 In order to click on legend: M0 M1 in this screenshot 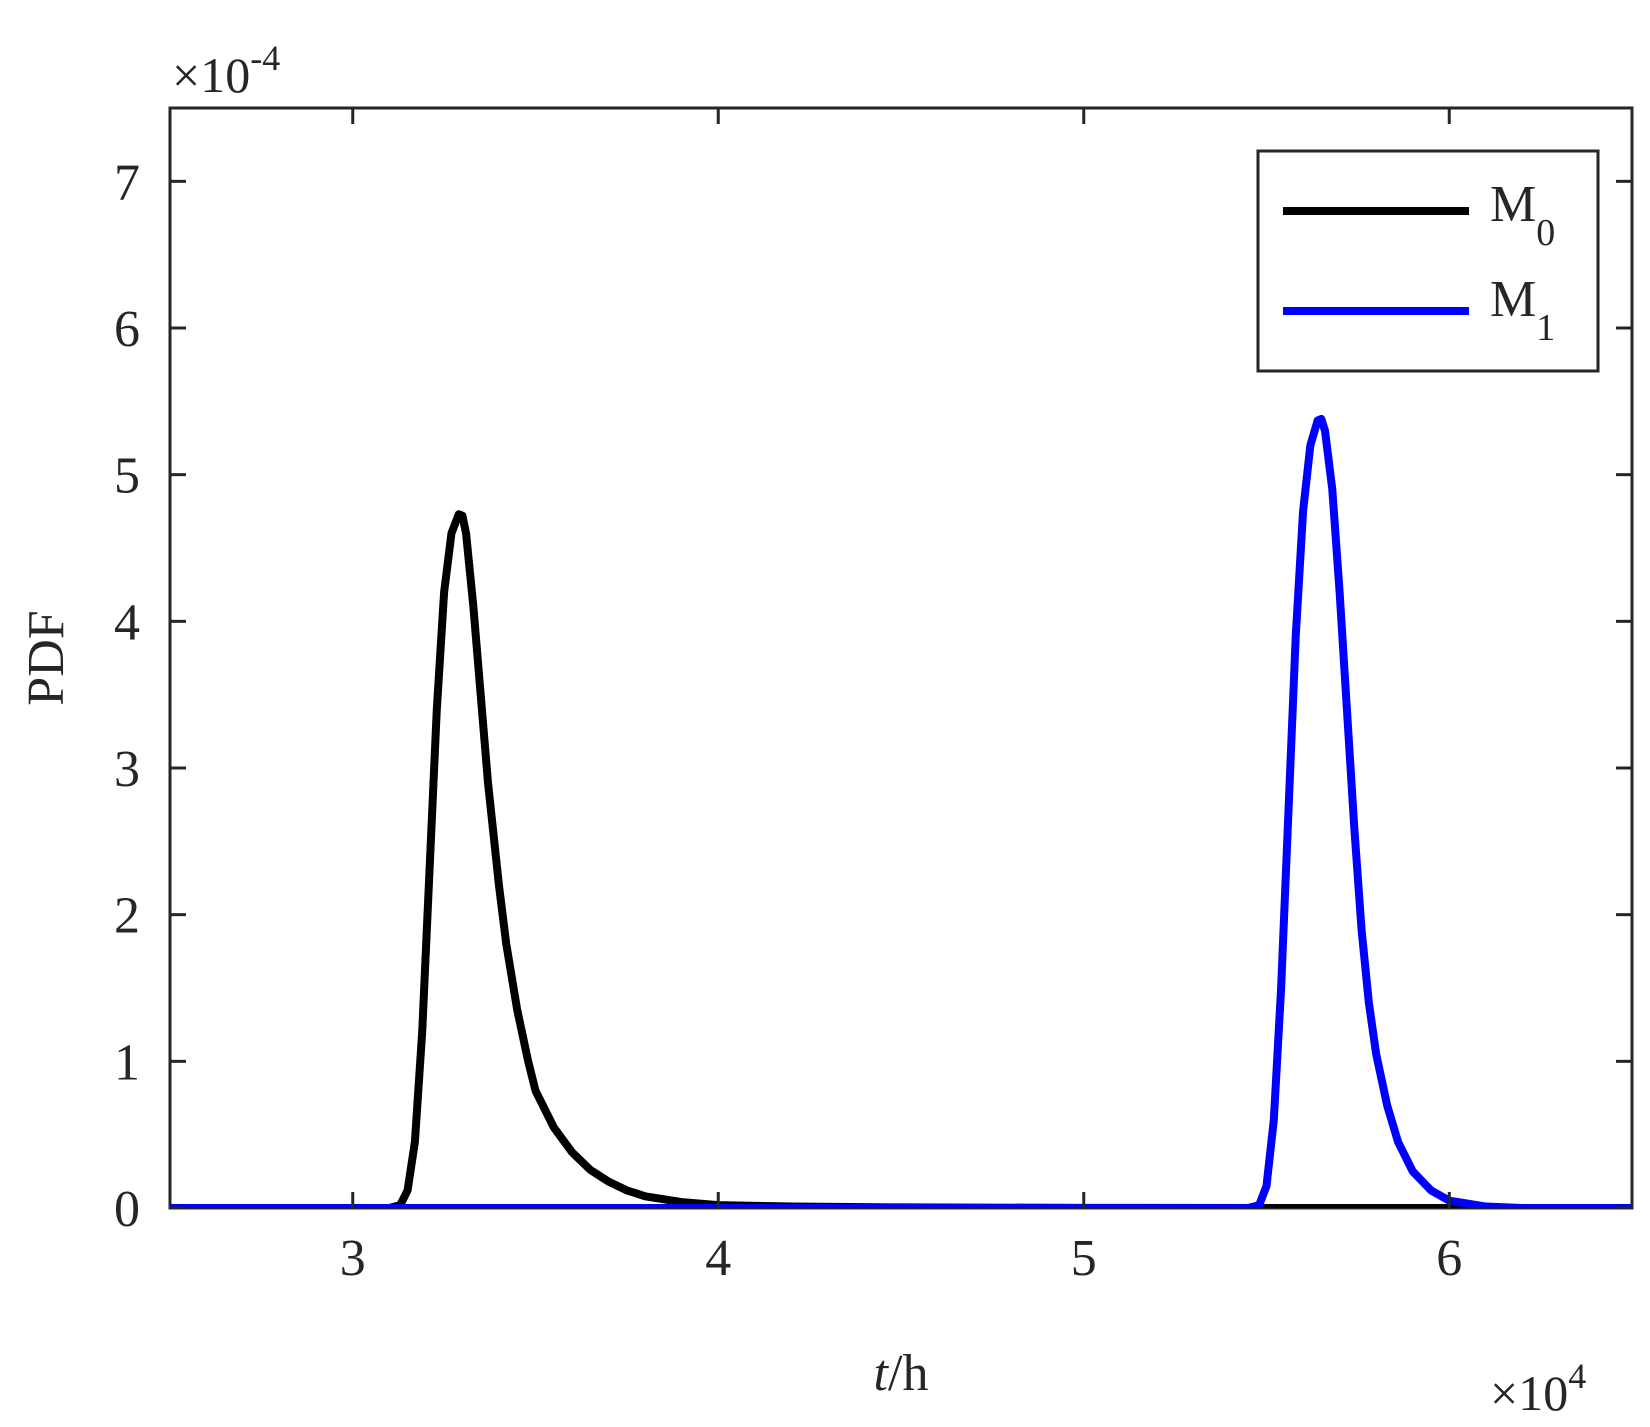, I will do `click(1428, 261)`.